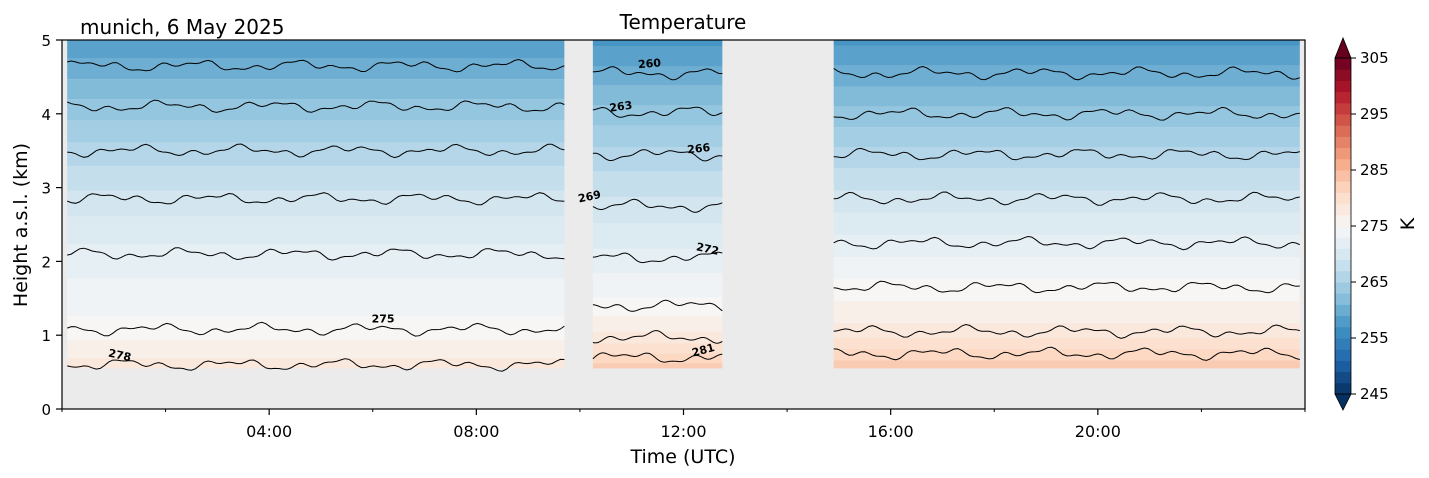 This screenshot has width=1429, height=478. What do you see at coordinates (1374, 338) in the screenshot?
I see `colorbar-tick-label: 255` at bounding box center [1374, 338].